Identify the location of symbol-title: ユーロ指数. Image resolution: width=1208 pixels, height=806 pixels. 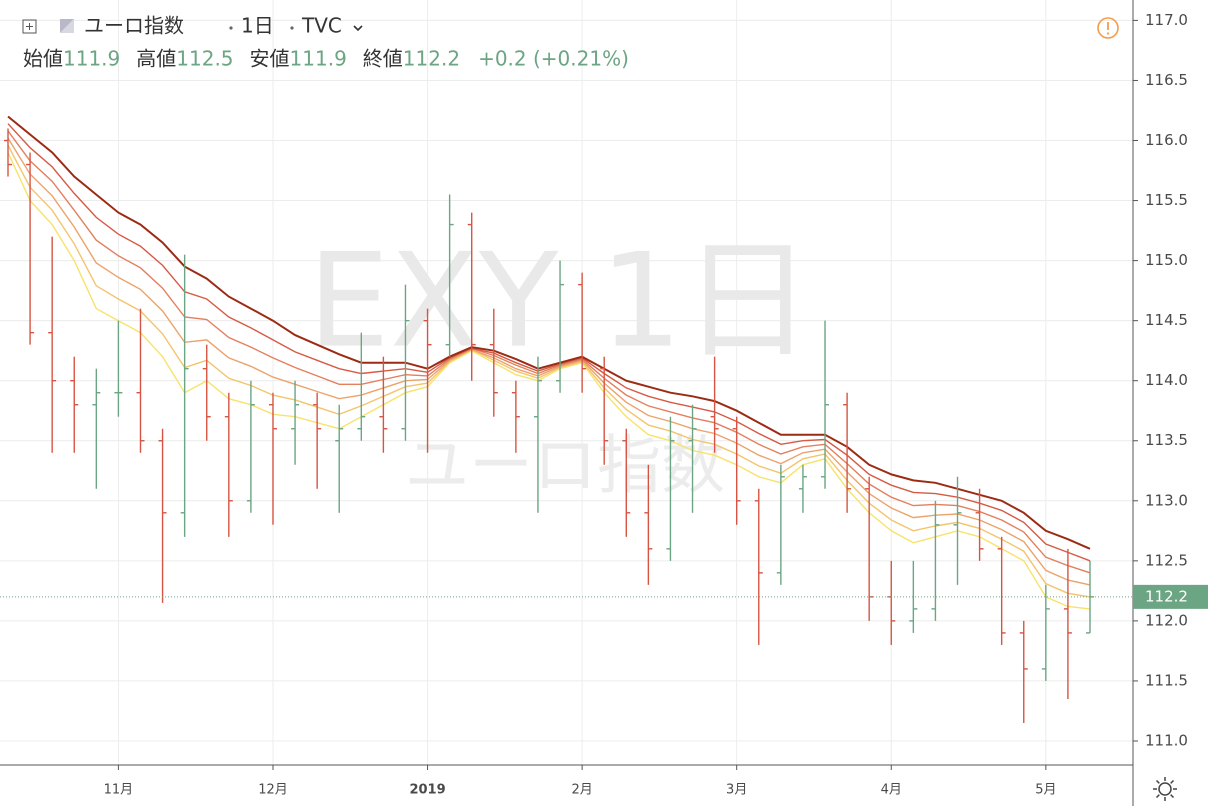
(134, 26).